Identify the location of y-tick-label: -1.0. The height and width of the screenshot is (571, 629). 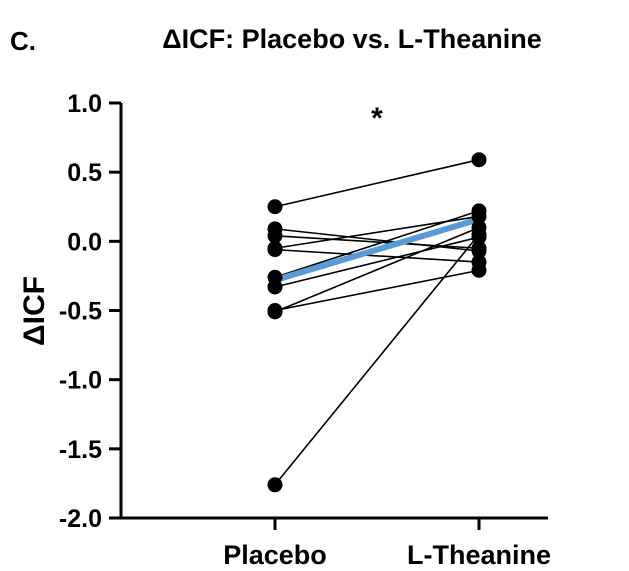
(80, 381).